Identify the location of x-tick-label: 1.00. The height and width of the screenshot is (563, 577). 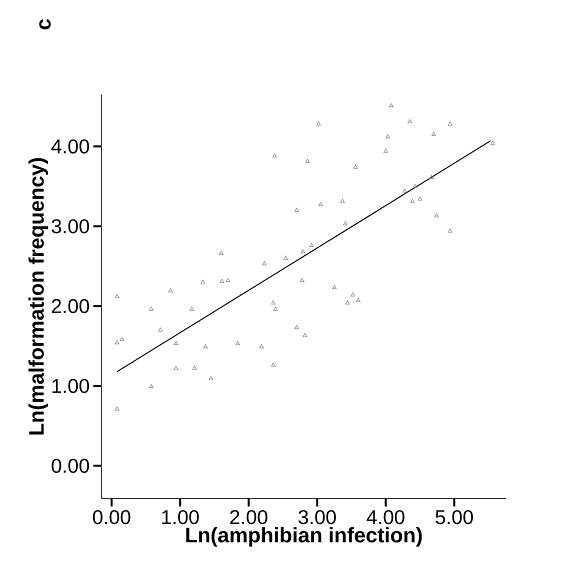
(180, 517).